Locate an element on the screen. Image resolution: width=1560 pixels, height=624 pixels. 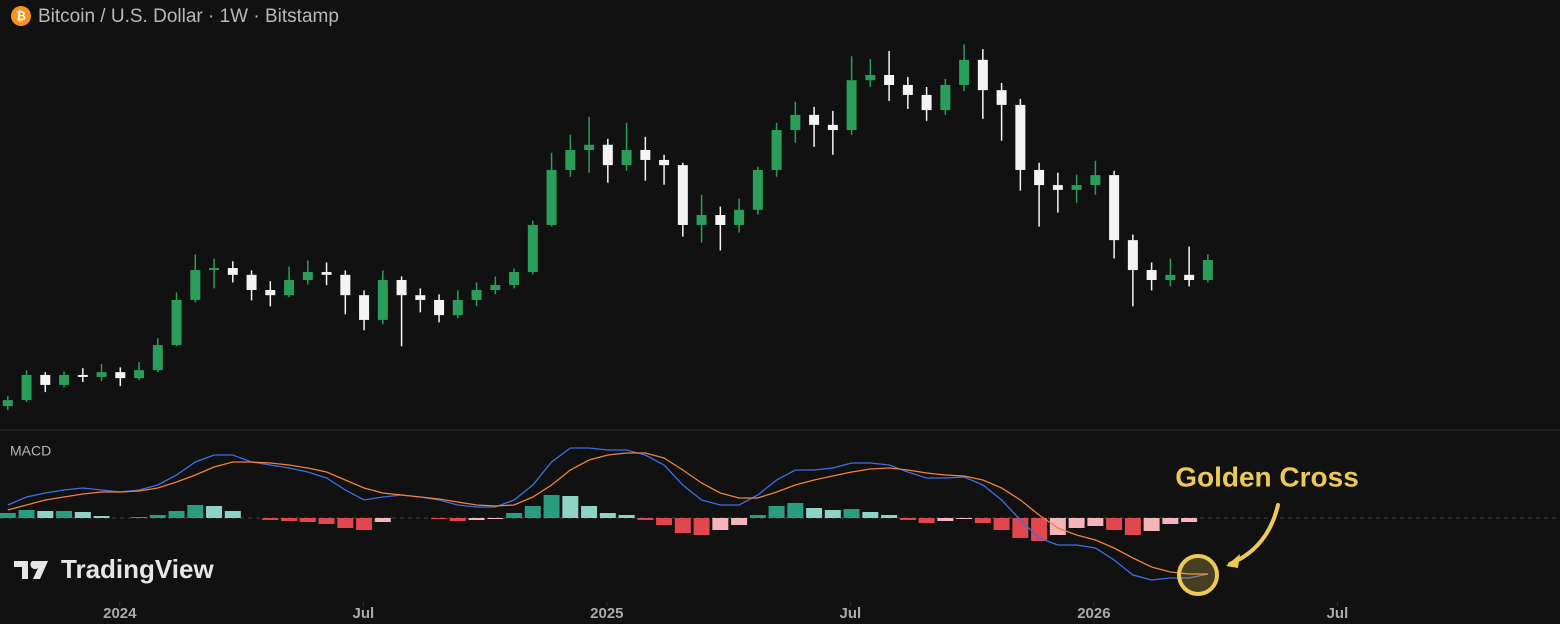
x-tick-label: 2025 is located at coordinates (606, 613).